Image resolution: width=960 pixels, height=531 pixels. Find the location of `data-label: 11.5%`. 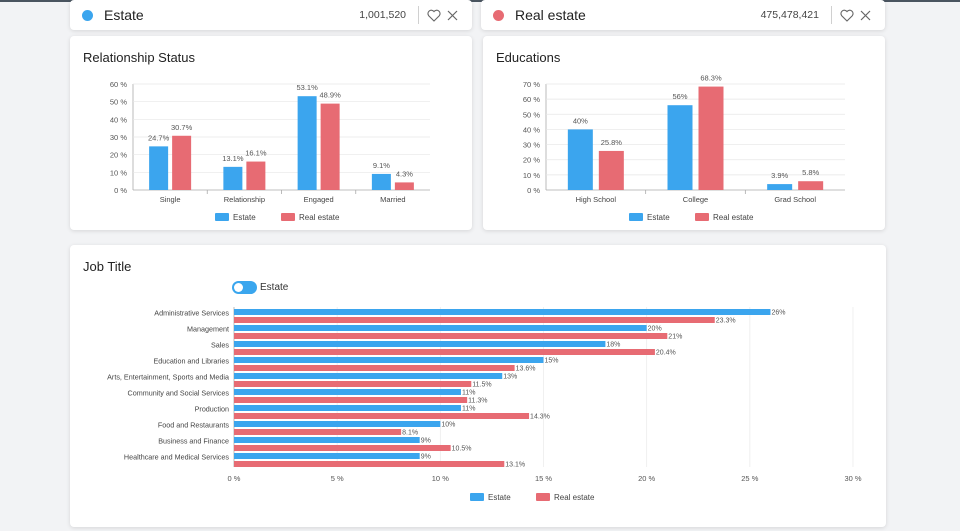

data-label: 11.5% is located at coordinates (481, 385).